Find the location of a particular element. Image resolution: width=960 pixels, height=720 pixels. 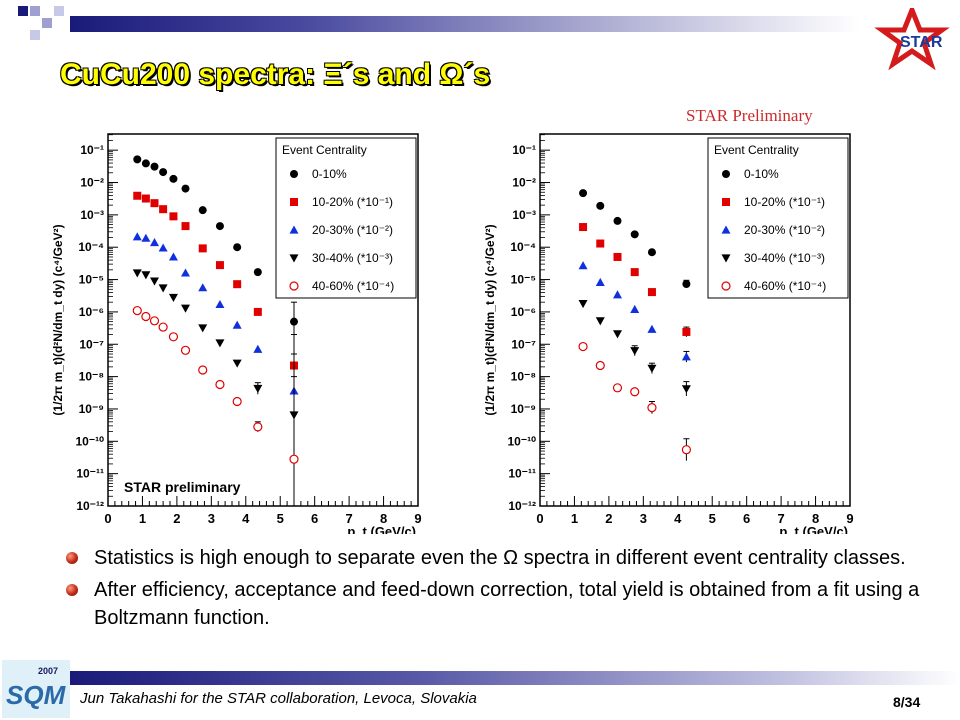

x-tick-label: 0 is located at coordinates (539, 518).